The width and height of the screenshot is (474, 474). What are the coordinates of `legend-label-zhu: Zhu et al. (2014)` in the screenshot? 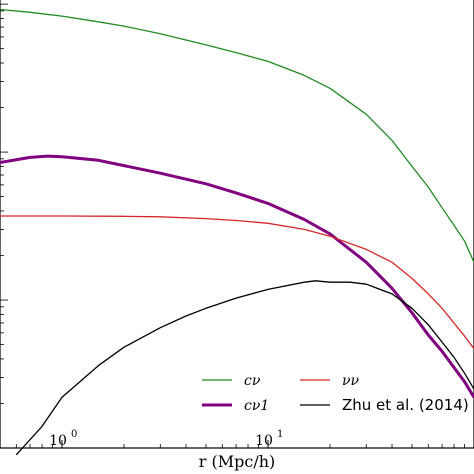 It's located at (405, 405).